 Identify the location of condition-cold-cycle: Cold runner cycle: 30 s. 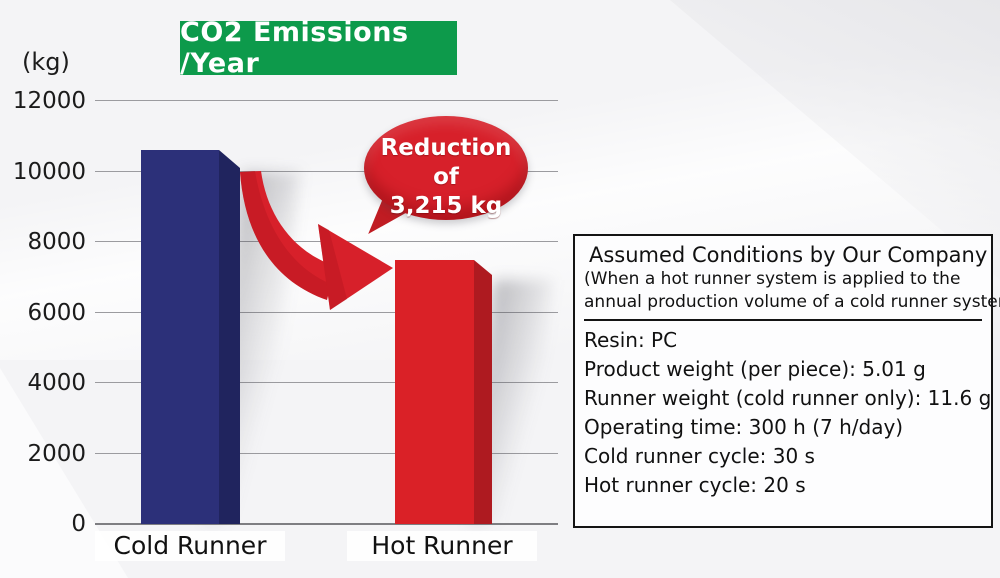
(699, 456).